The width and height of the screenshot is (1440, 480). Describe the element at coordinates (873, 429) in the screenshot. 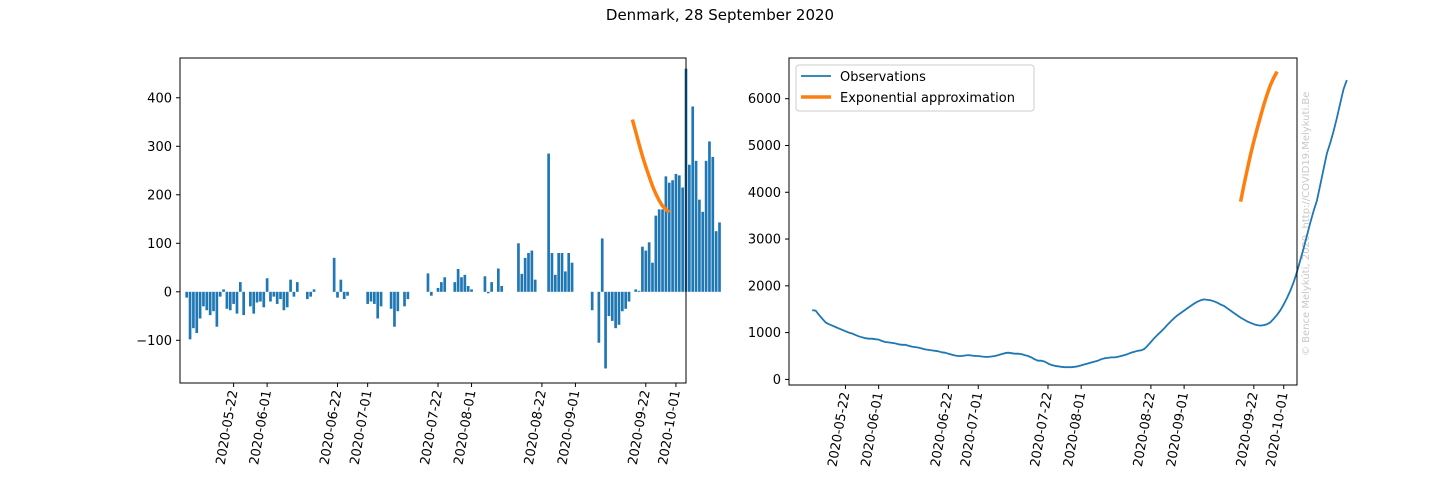

I see `line-chart-x-tick-label: 2020-06-01` at that location.